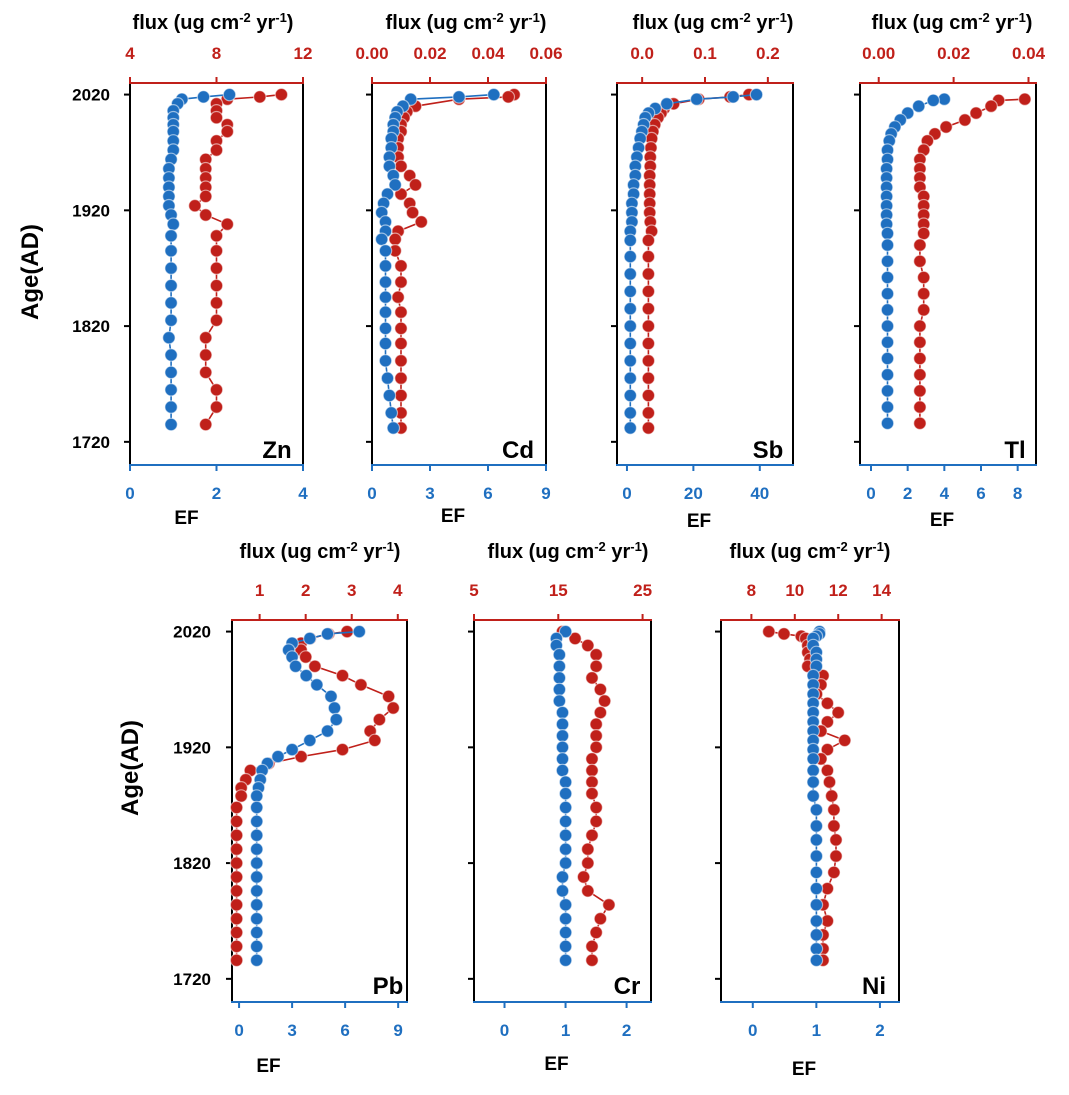 This screenshot has height=1095, width=1069. What do you see at coordinates (1014, 450) in the screenshot?
I see `element-label: Tl` at bounding box center [1014, 450].